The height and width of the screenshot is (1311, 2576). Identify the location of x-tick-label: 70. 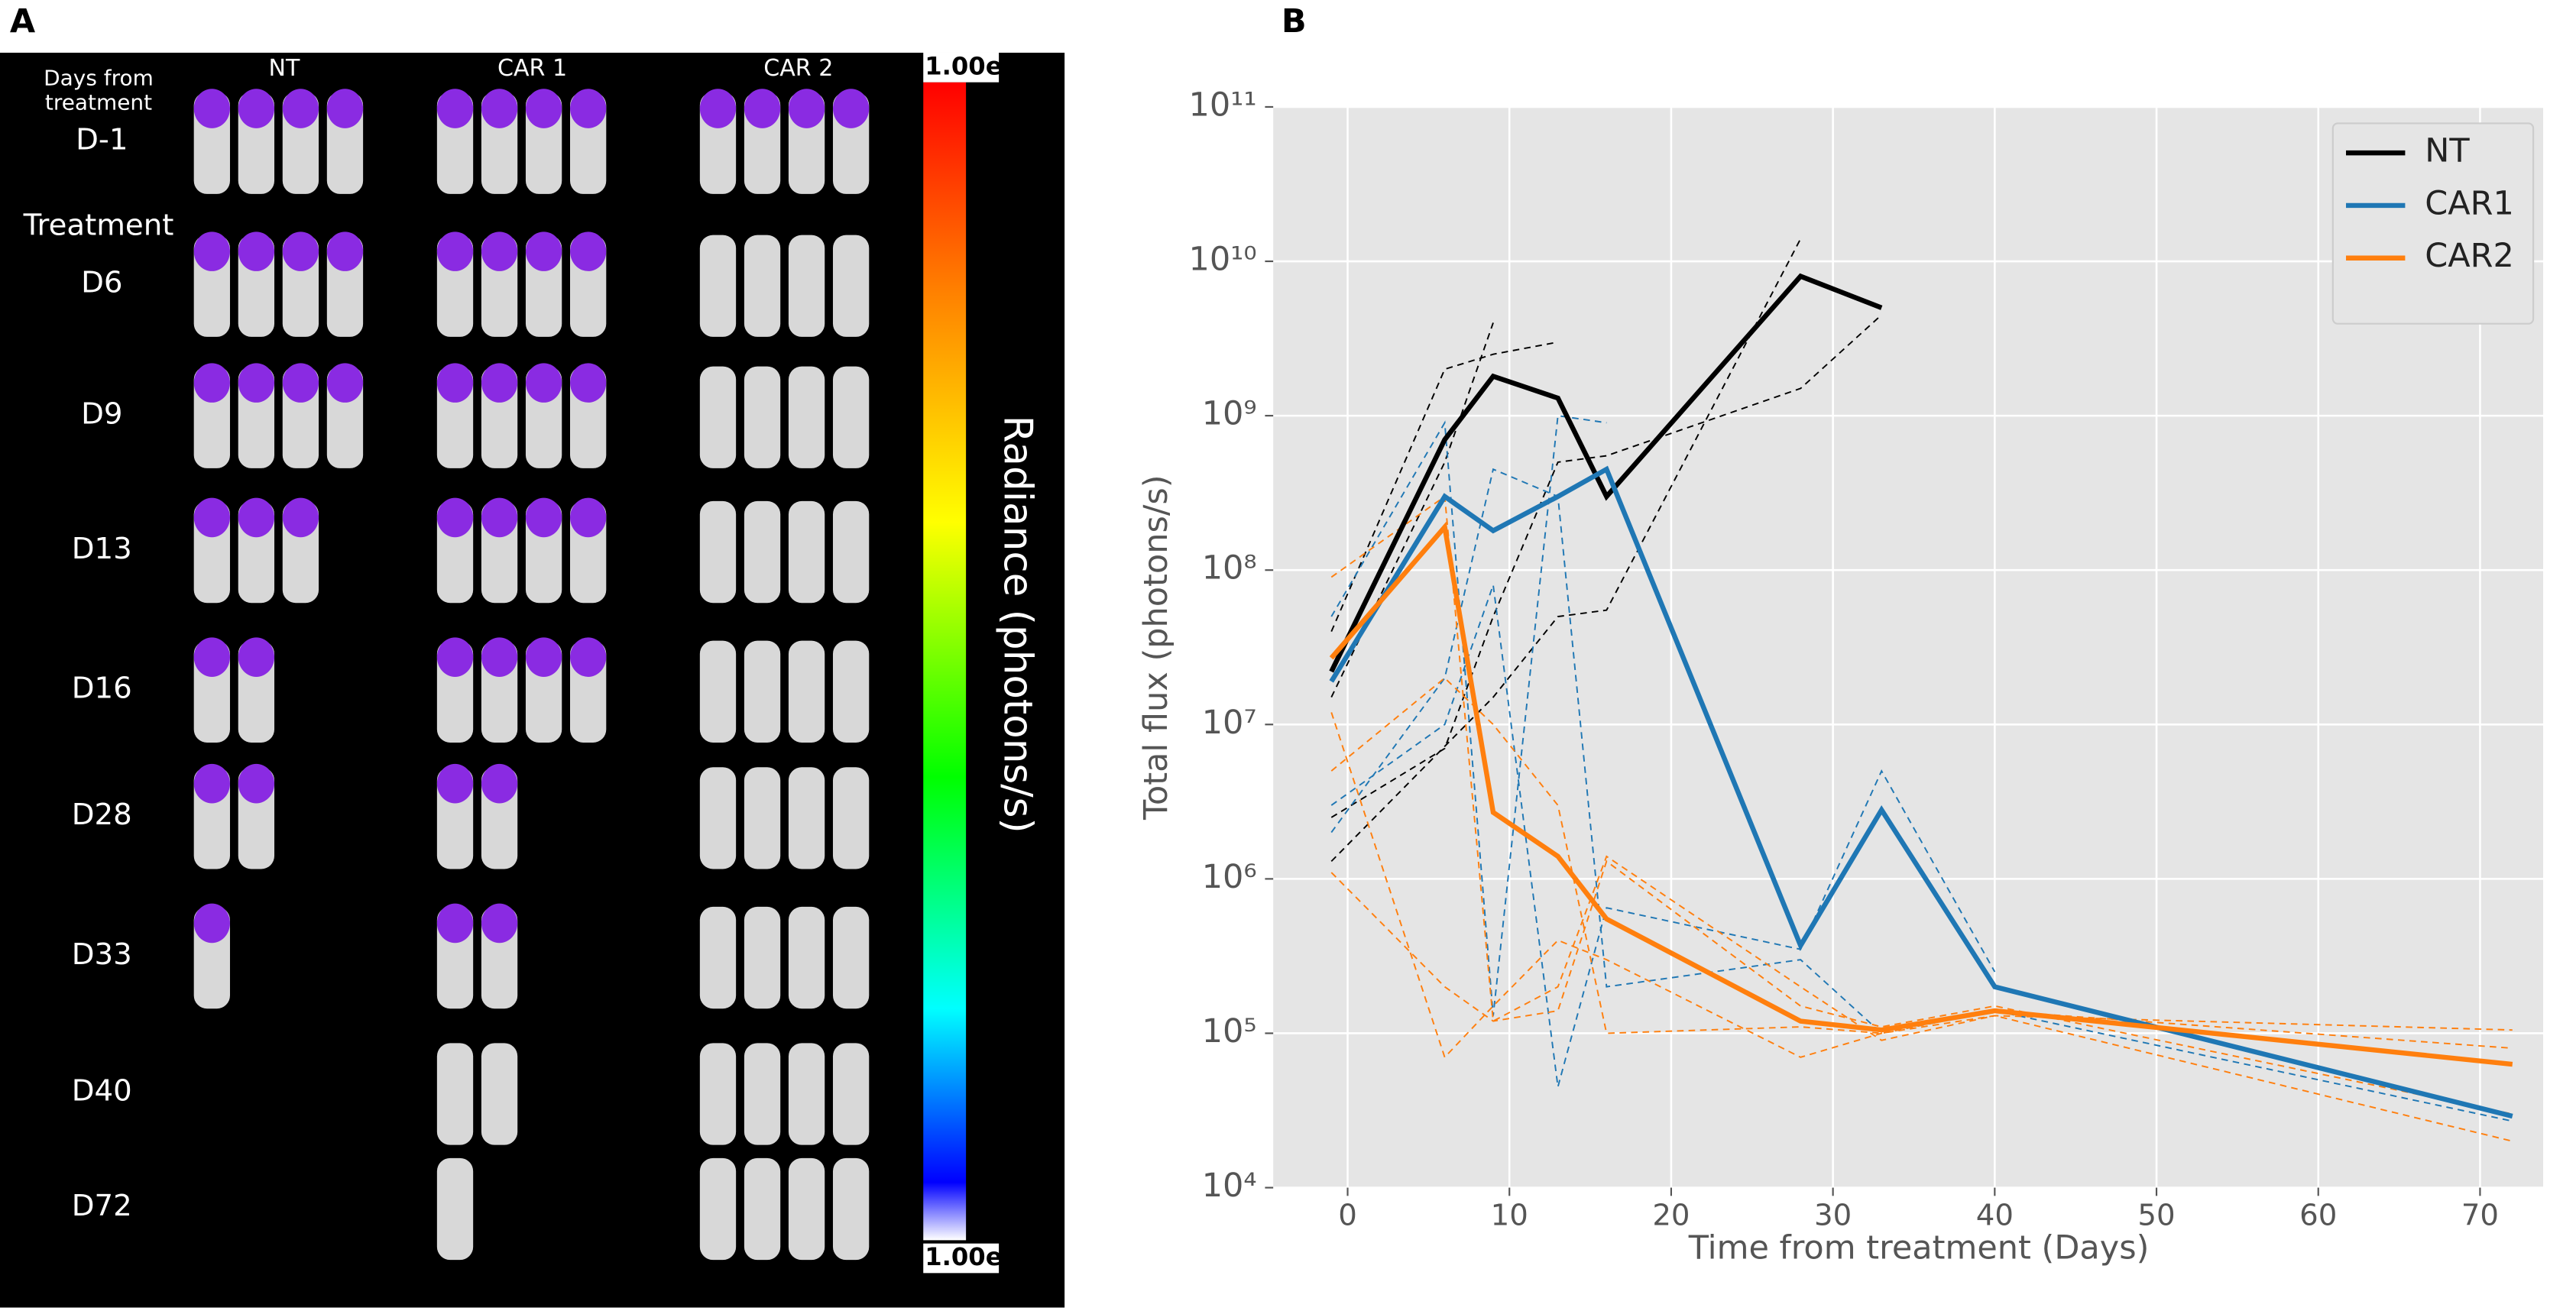
(2480, 1216).